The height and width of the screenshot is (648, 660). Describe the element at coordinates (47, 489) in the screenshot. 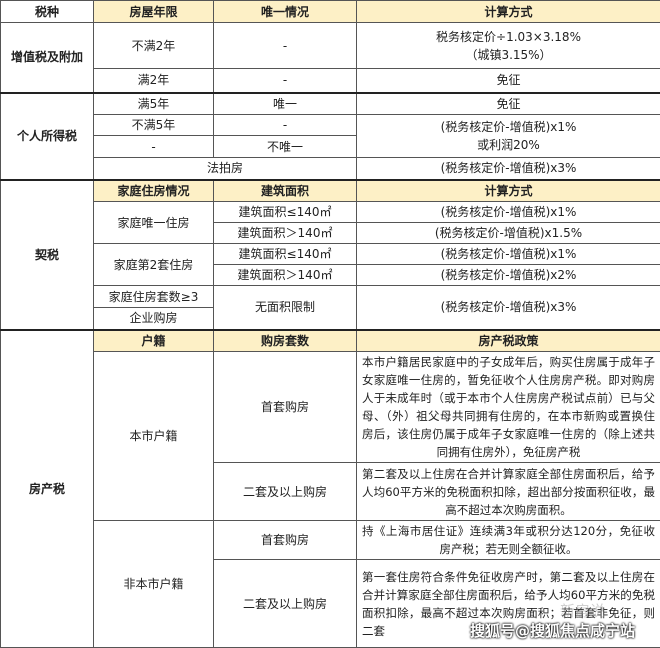

I see `property-label: 房产税` at that location.